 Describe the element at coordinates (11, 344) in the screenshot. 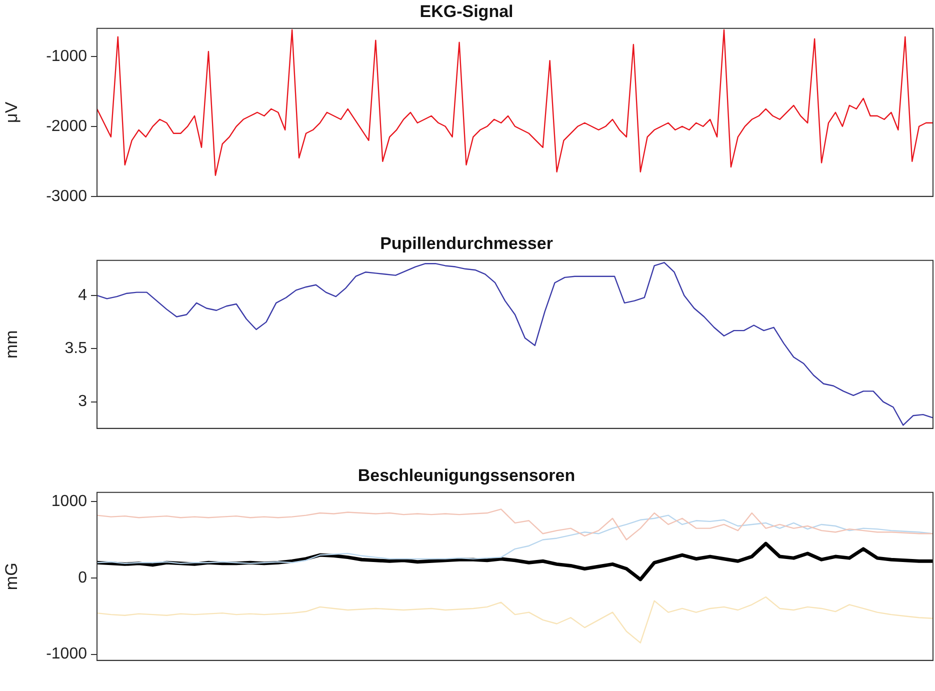

I see `y-axis-title: mm` at that location.